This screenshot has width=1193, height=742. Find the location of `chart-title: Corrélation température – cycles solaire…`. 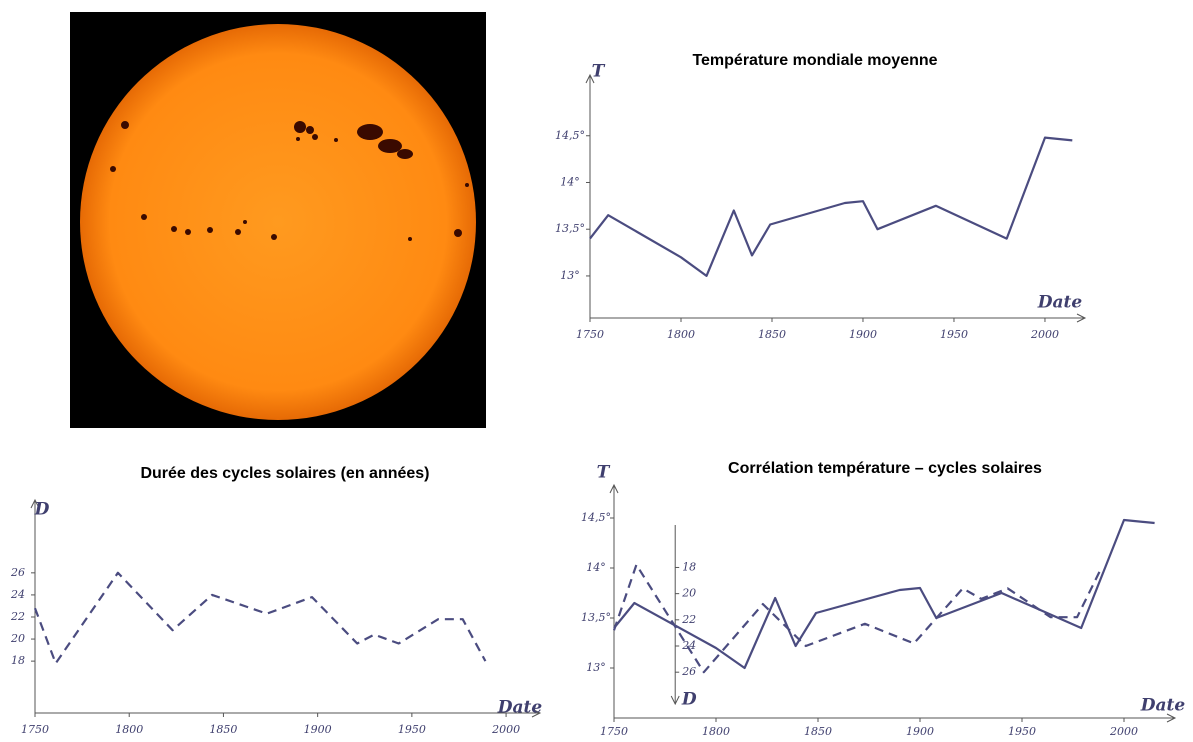

chart-title: Corrélation température – cycles solaire… is located at coordinates (885, 468).